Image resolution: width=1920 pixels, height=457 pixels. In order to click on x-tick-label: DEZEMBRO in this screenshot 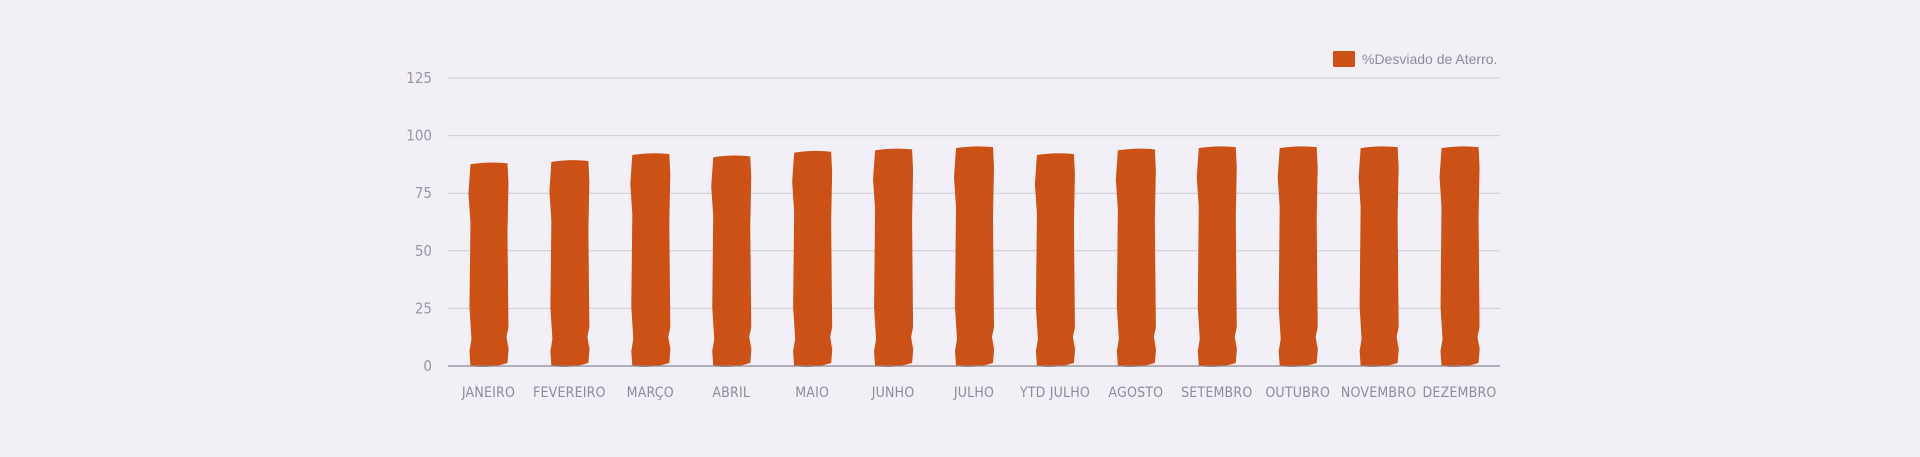, I will do `click(1460, 393)`.